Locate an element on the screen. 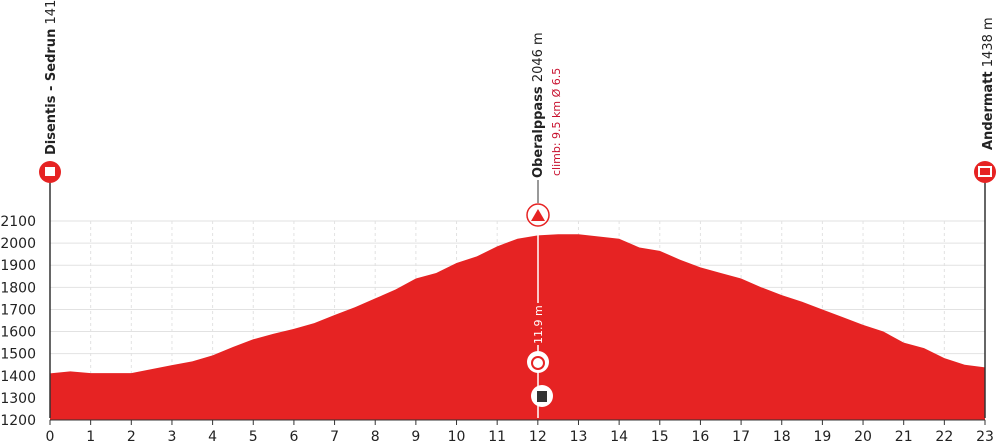 The width and height of the screenshot is (1000, 441). timer-glyph is located at coordinates (538, 363).